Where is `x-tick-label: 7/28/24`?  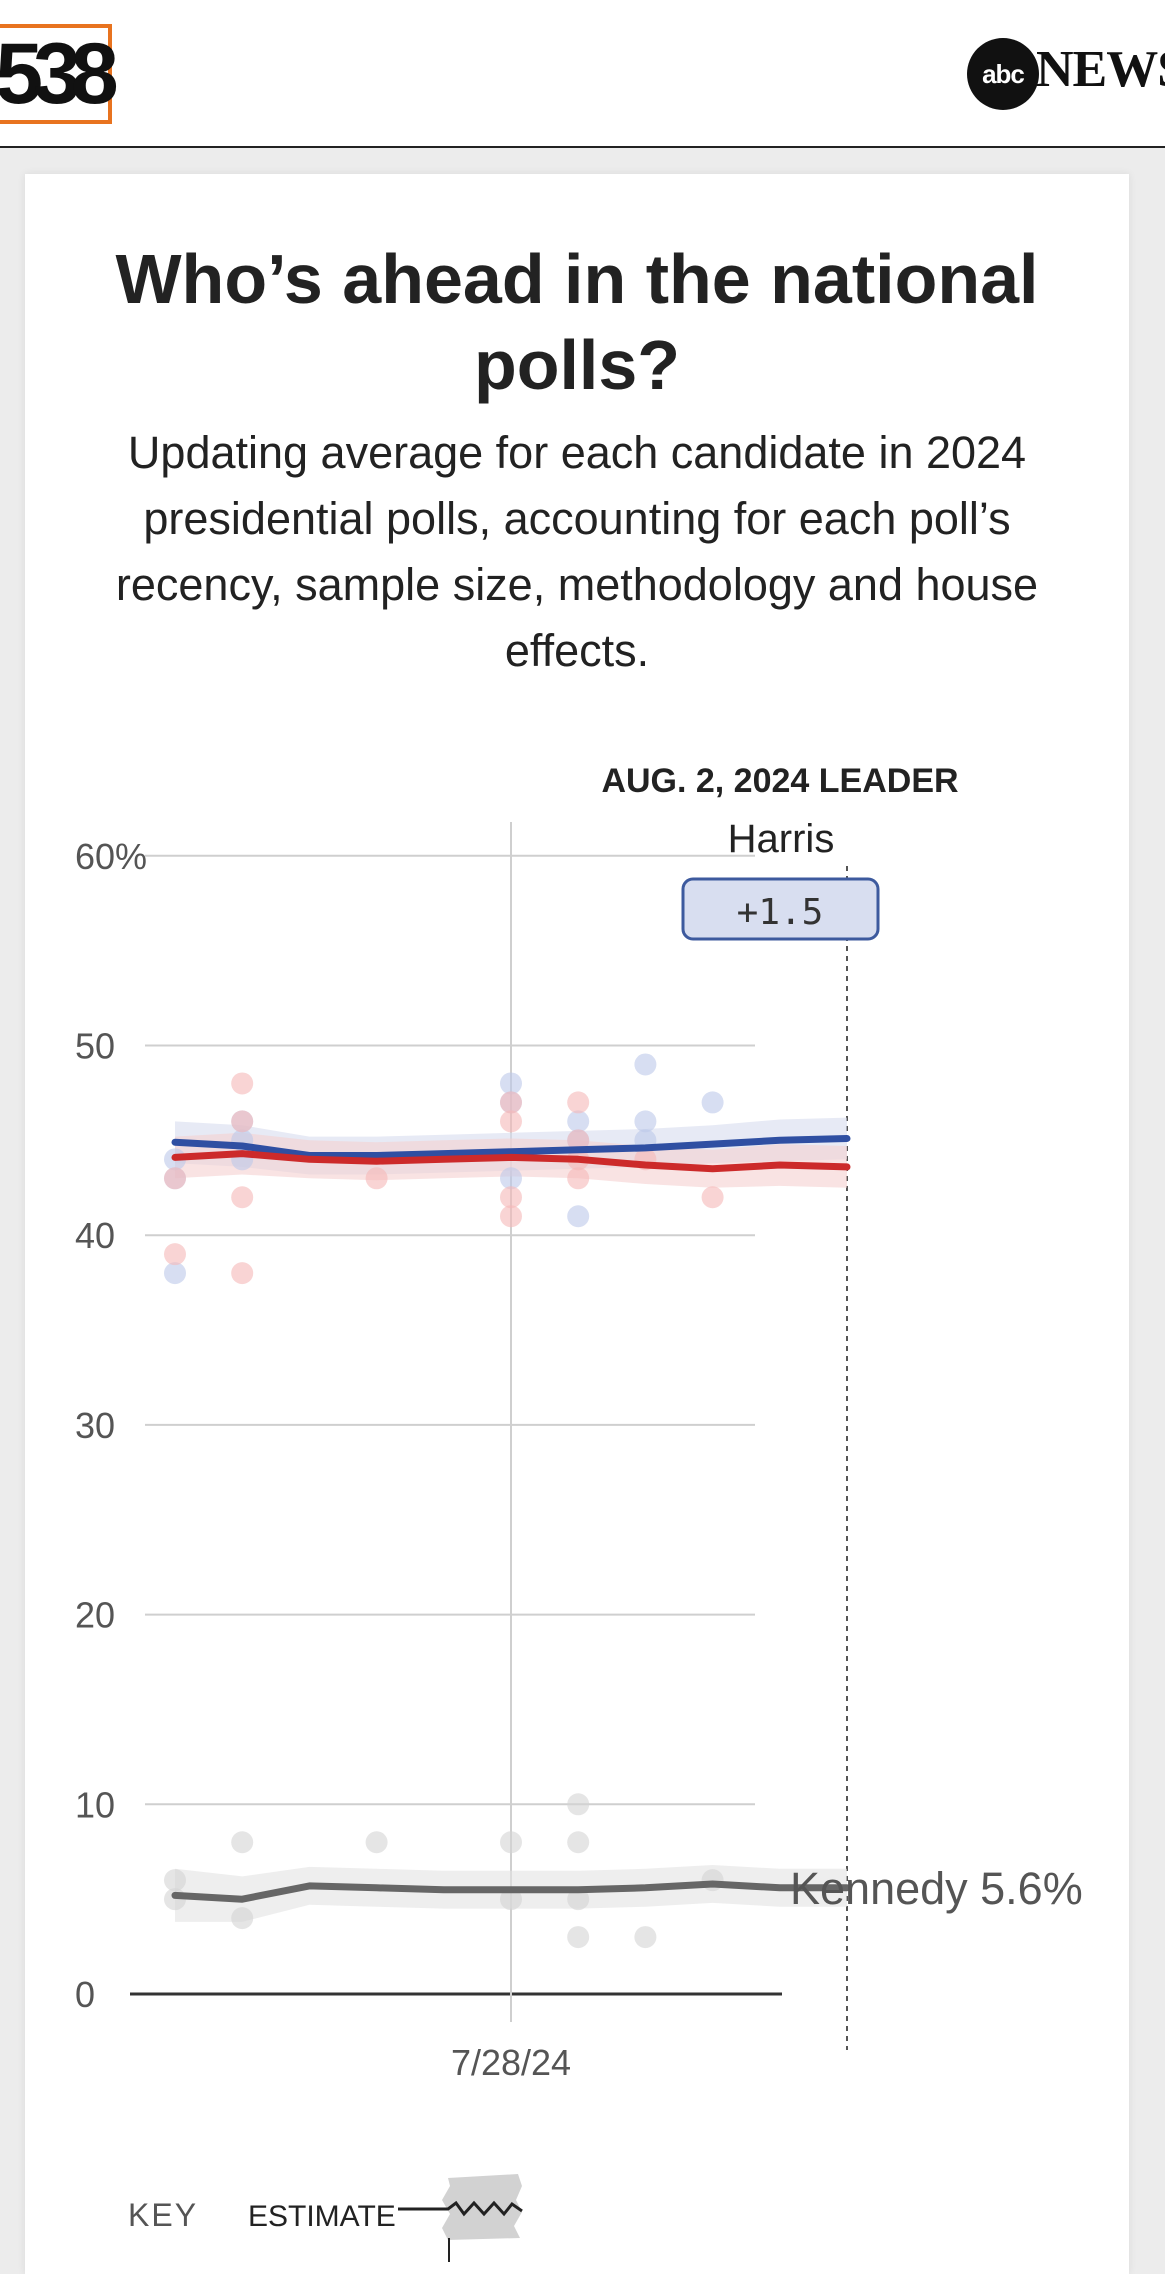 x-tick-label: 7/28/24 is located at coordinates (511, 2062).